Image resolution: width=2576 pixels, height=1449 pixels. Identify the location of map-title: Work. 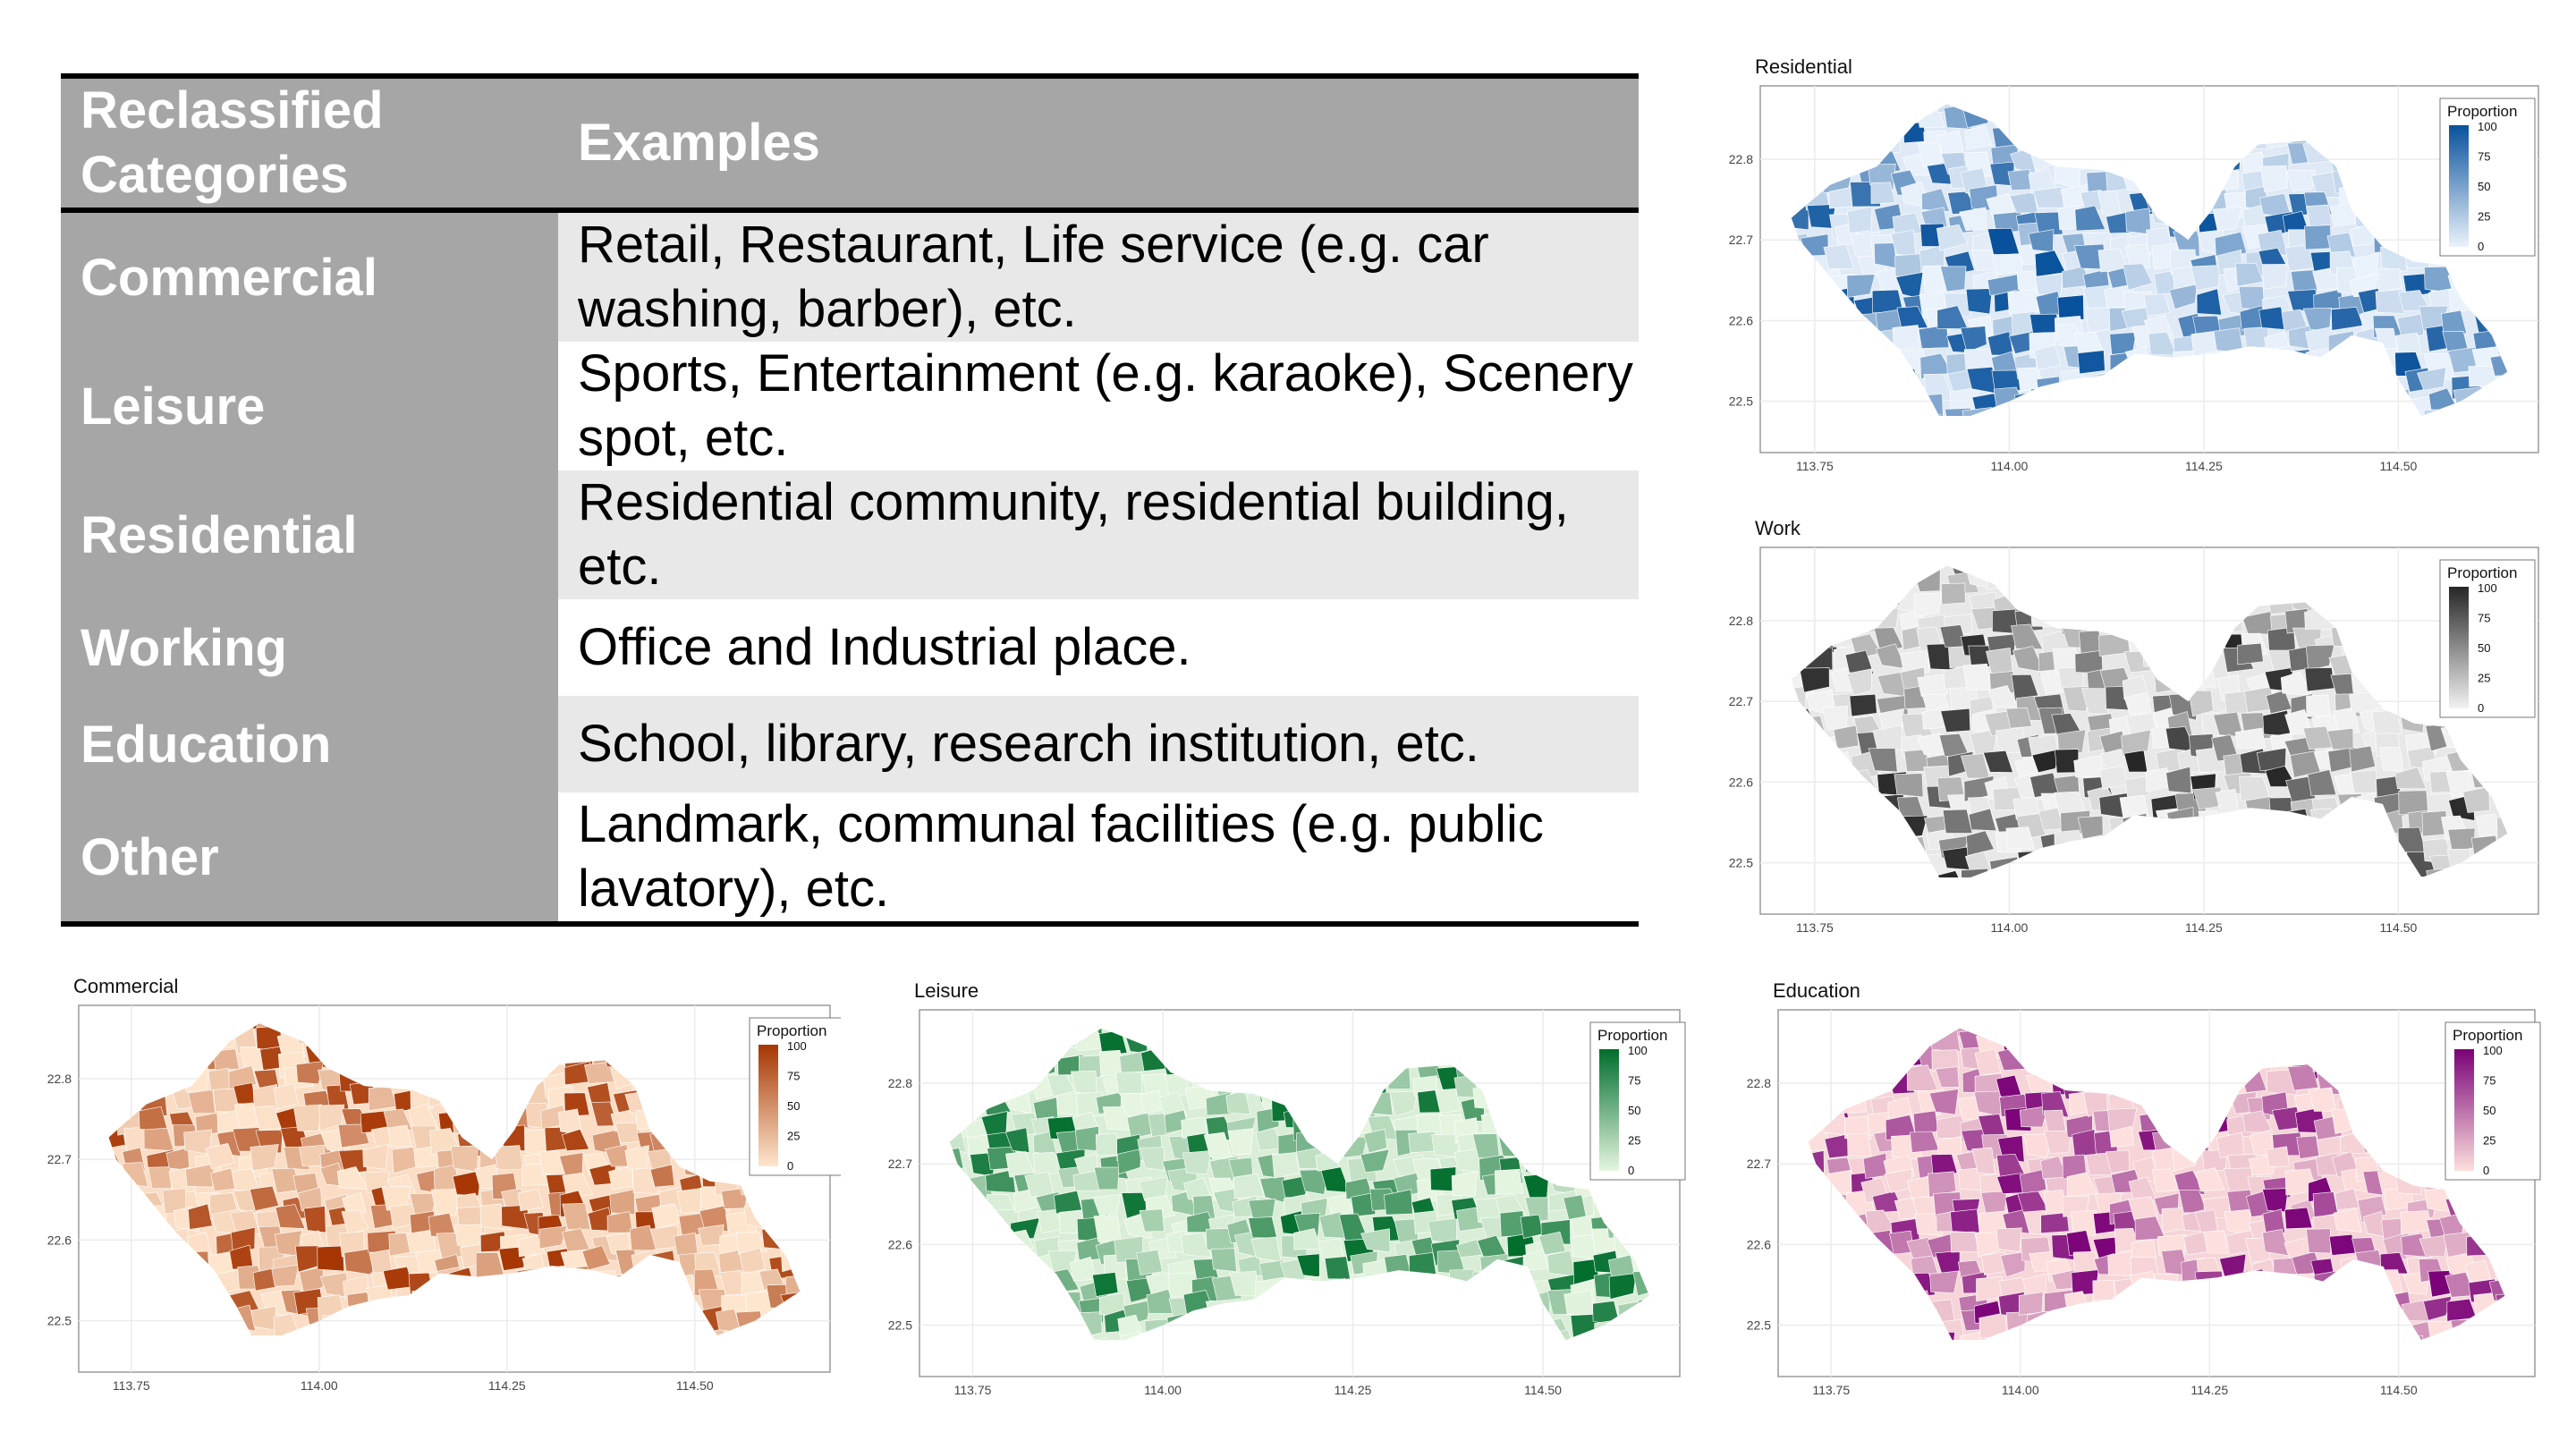
(1778, 528).